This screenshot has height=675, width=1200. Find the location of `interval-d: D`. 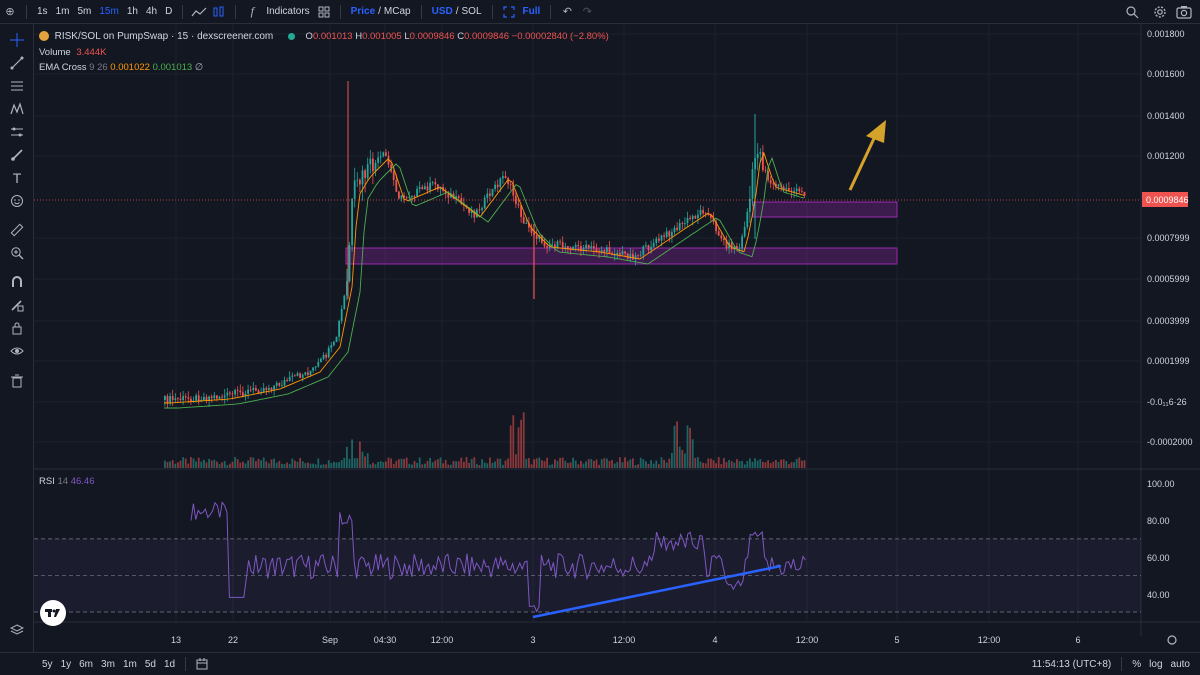

interval-d: D is located at coordinates (169, 11).